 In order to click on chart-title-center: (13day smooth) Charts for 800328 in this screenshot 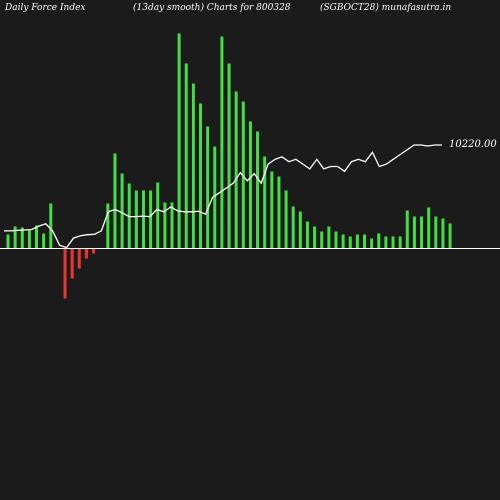, I will do `click(212, 8)`.